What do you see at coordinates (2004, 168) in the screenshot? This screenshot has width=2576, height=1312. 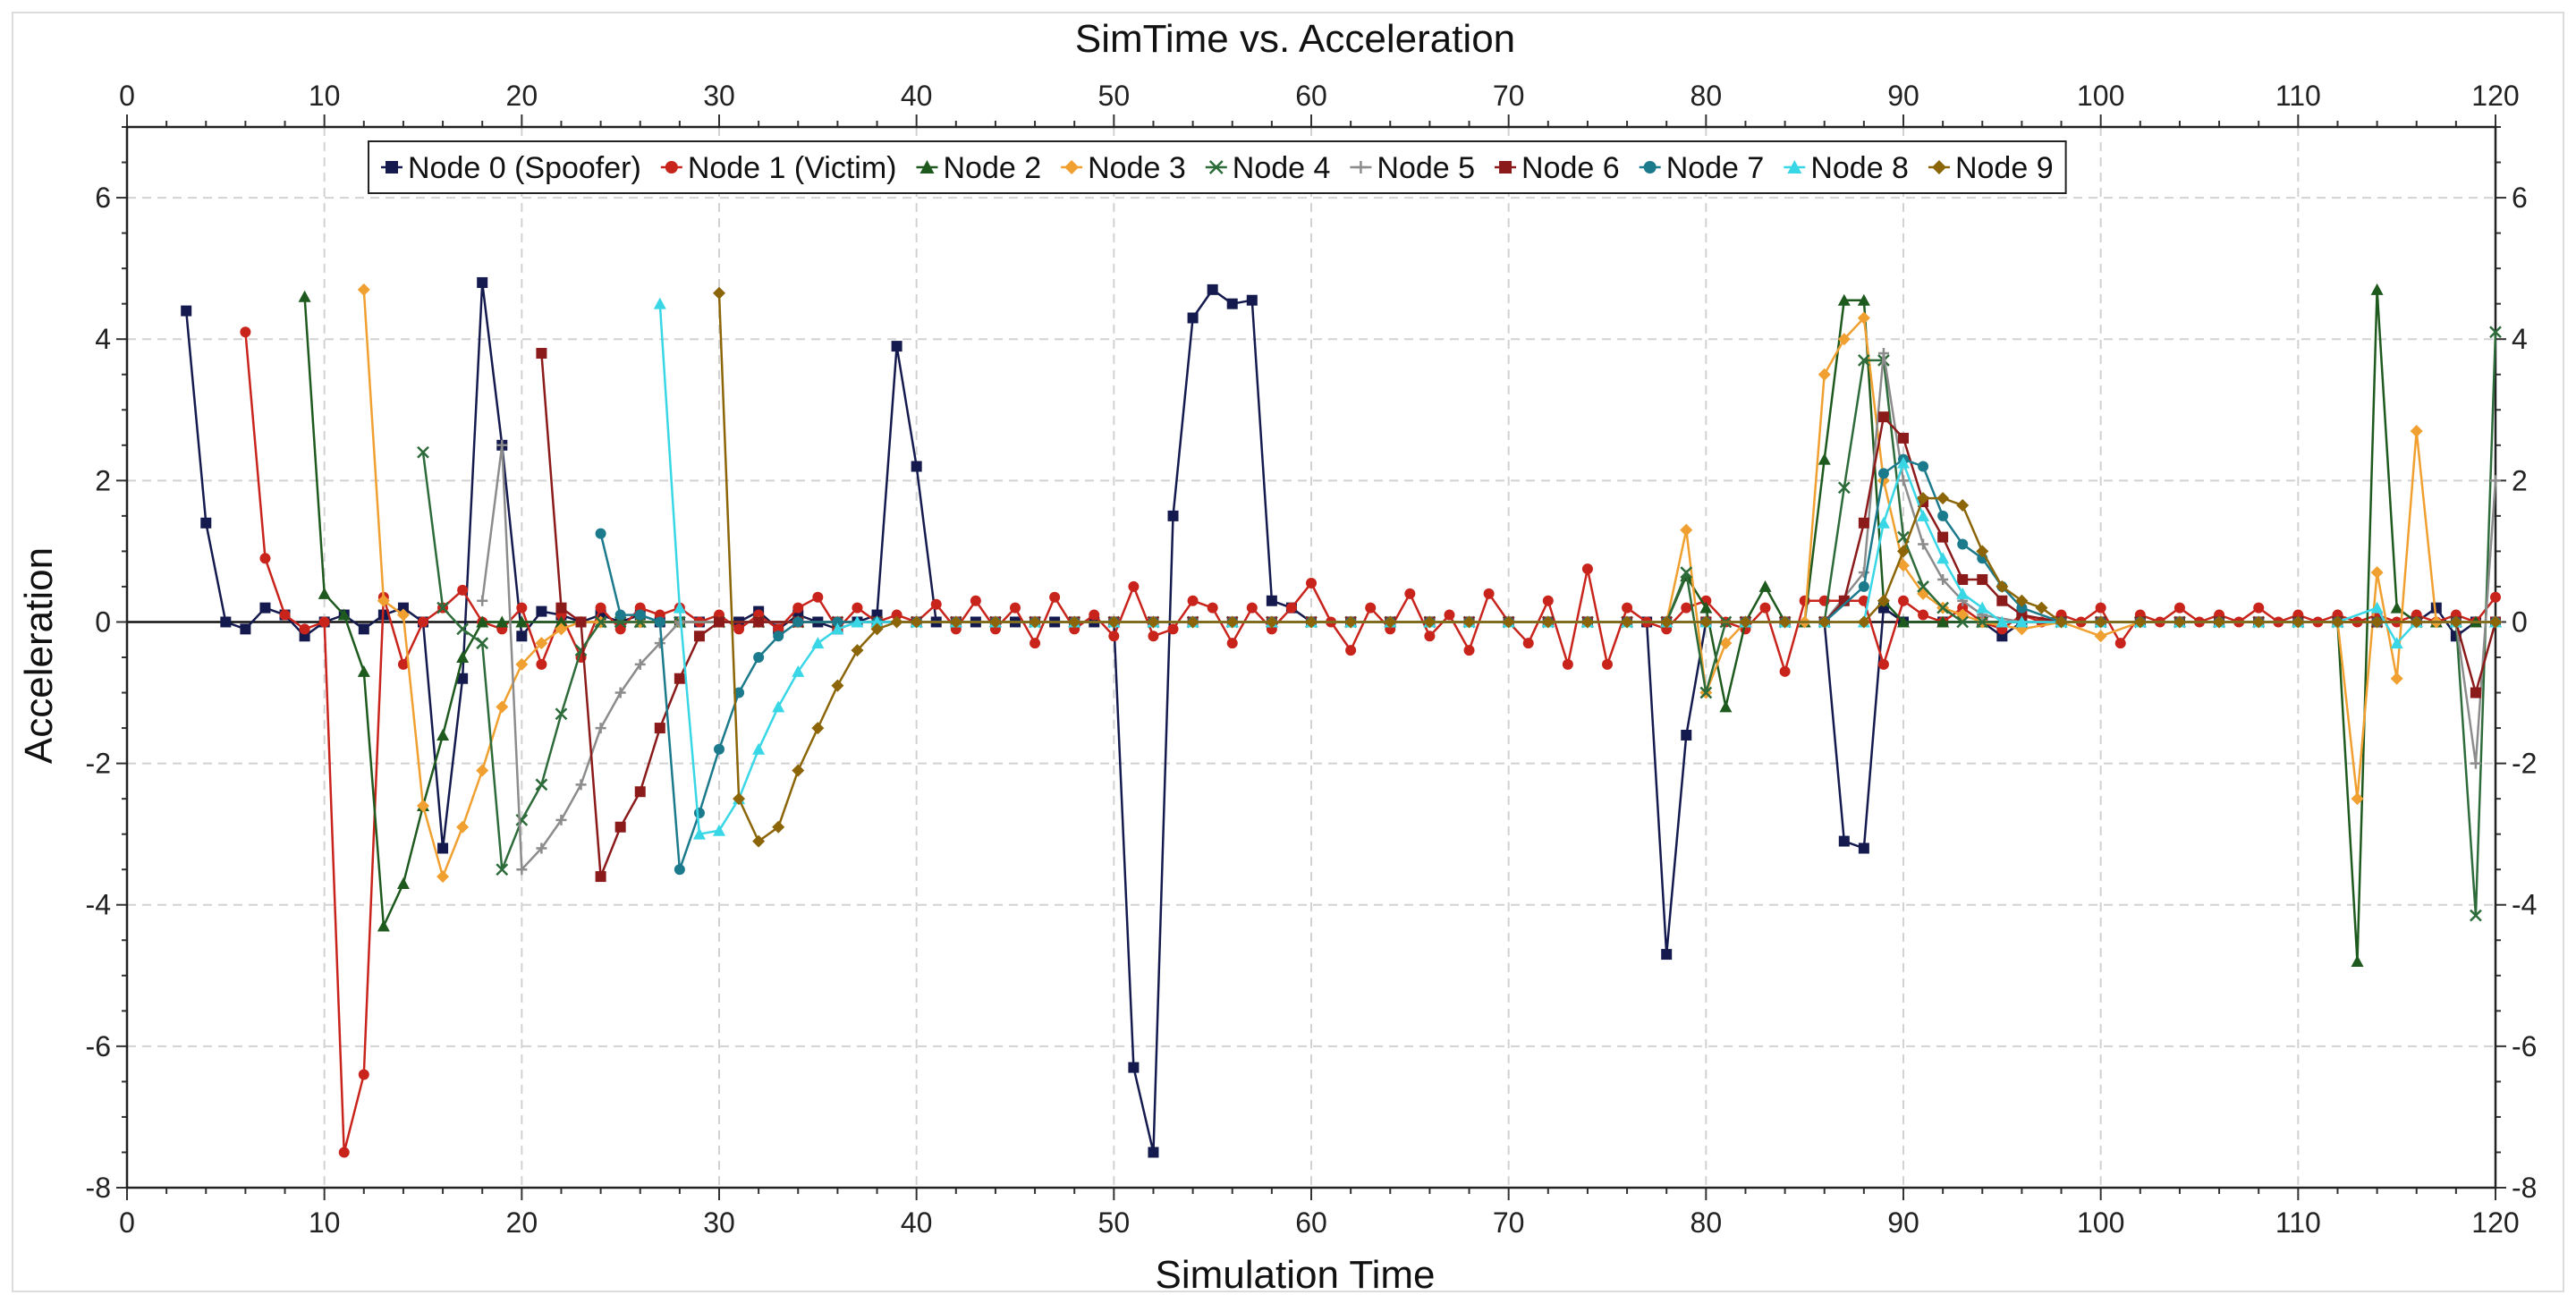 I see `legend-label-node-9: Node 9` at bounding box center [2004, 168].